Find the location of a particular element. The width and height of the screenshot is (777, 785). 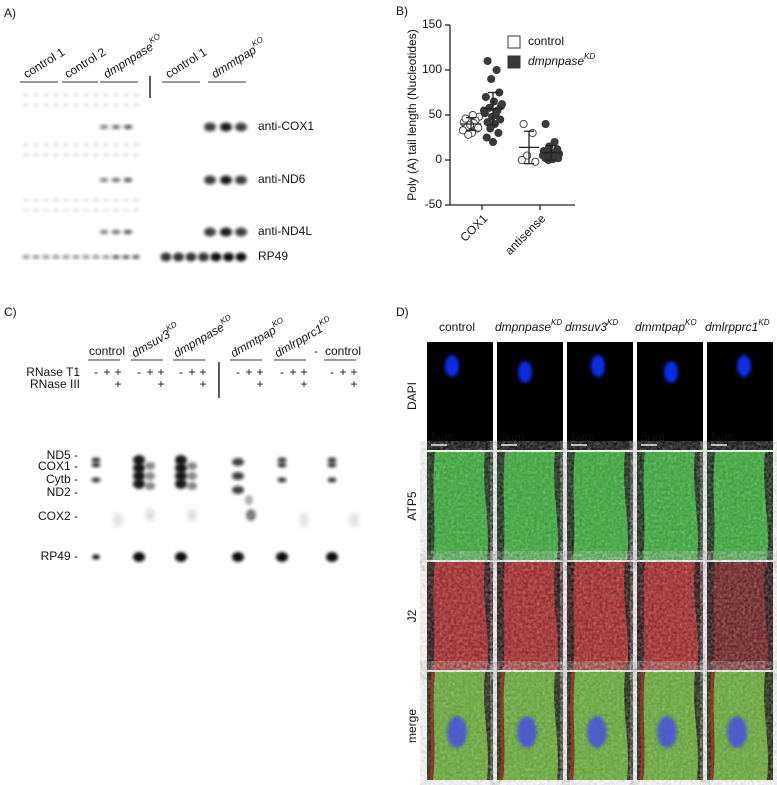

panel-label: C) is located at coordinates (10, 312).